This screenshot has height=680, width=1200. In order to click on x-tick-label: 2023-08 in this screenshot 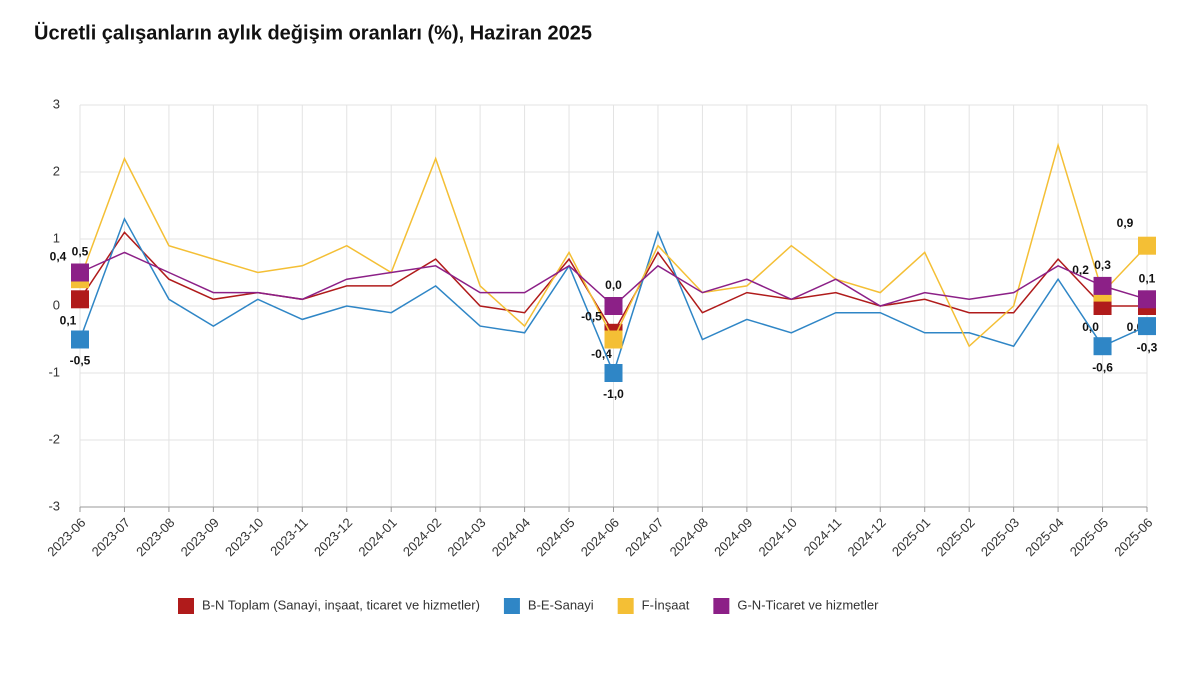, I will do `click(155, 537)`.